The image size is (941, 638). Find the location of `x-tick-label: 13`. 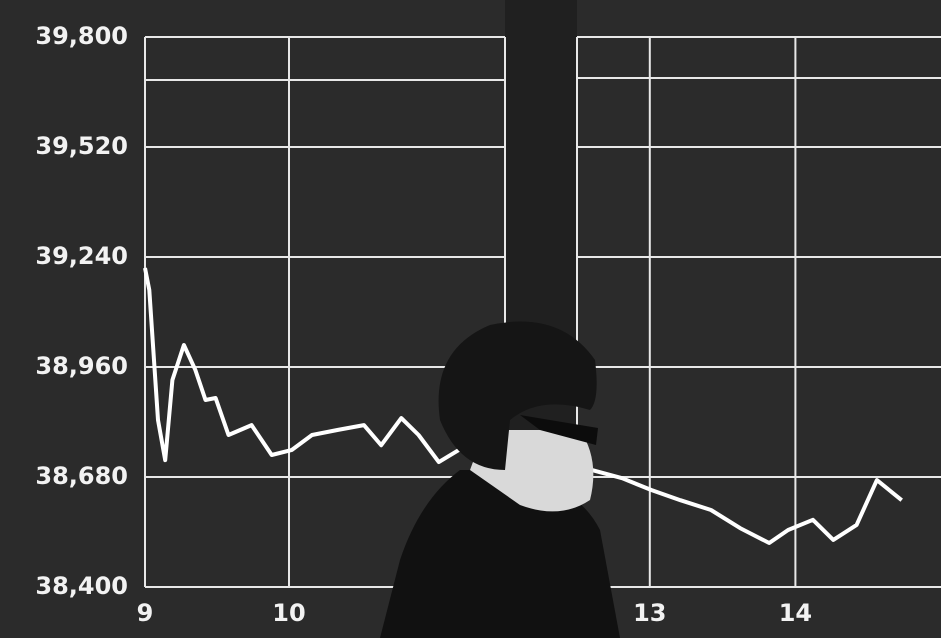

x-tick-label: 13 is located at coordinates (649, 613).